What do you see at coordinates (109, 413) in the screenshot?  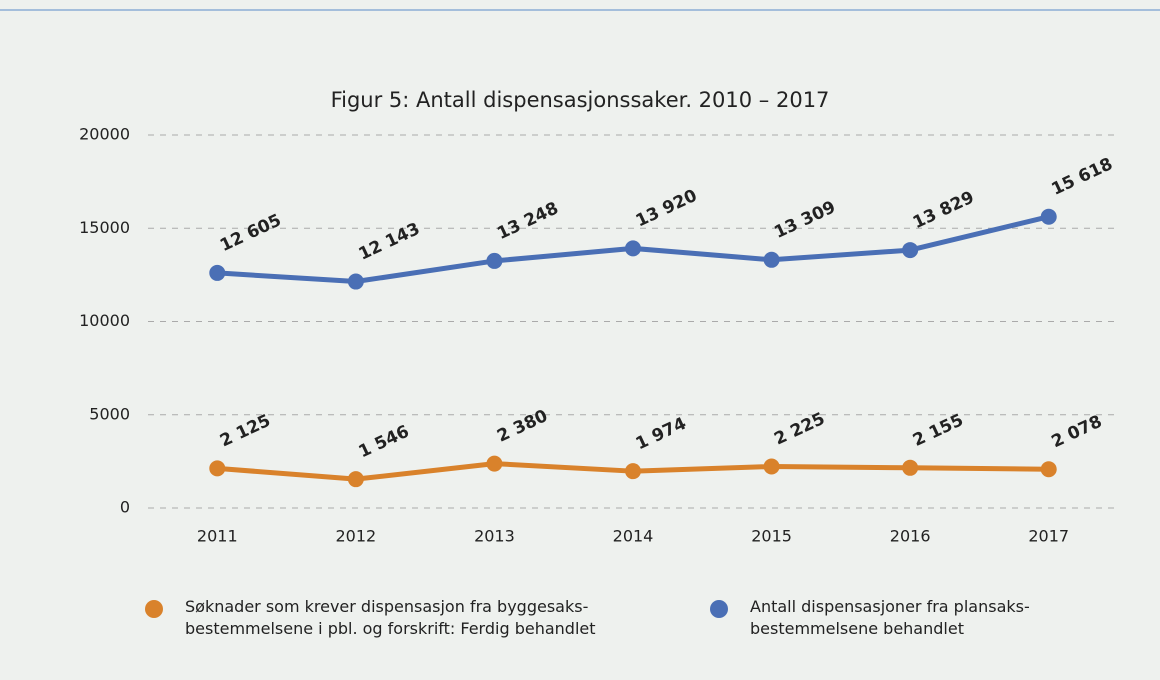 I see `y-tick-label: 5000` at bounding box center [109, 413].